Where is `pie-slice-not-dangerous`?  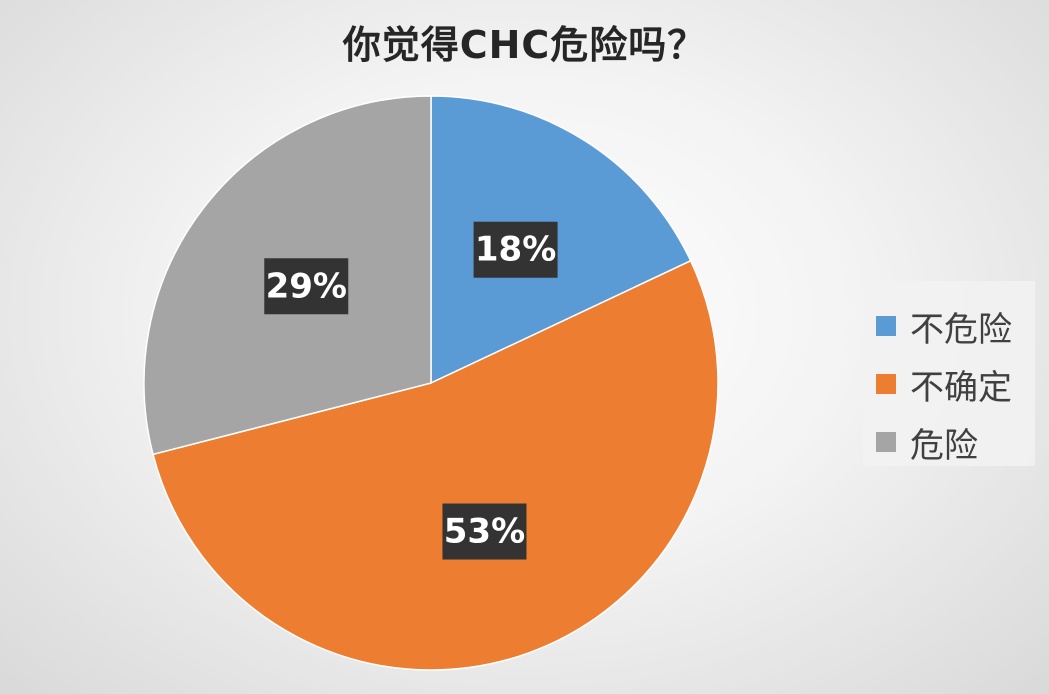 pie-slice-not-dangerous is located at coordinates (561, 240).